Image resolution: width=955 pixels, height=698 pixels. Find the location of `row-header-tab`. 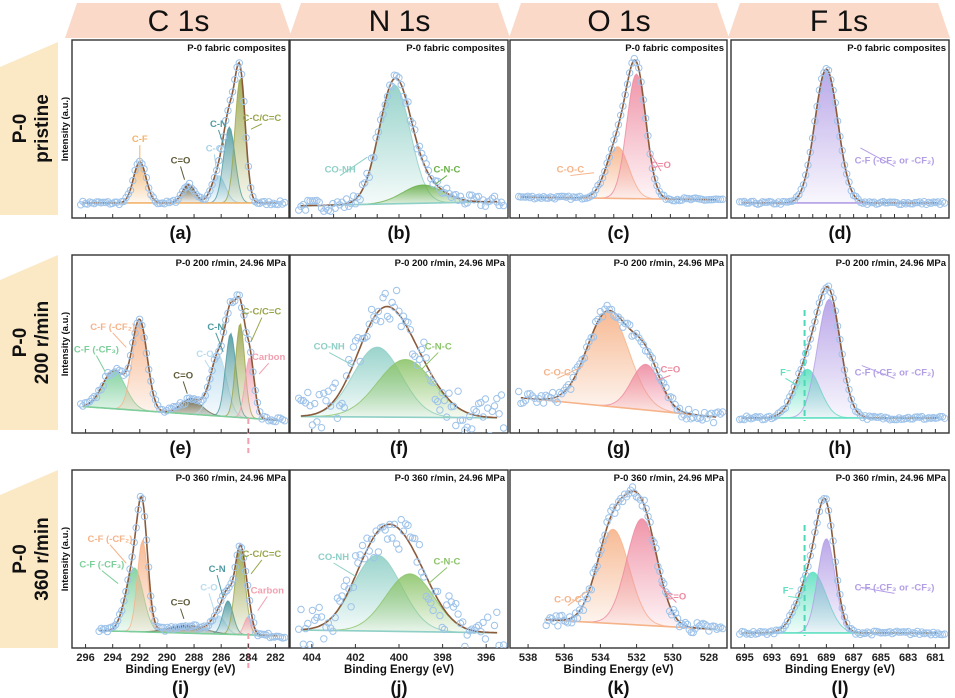

row-header-tab is located at coordinates (29, 559).